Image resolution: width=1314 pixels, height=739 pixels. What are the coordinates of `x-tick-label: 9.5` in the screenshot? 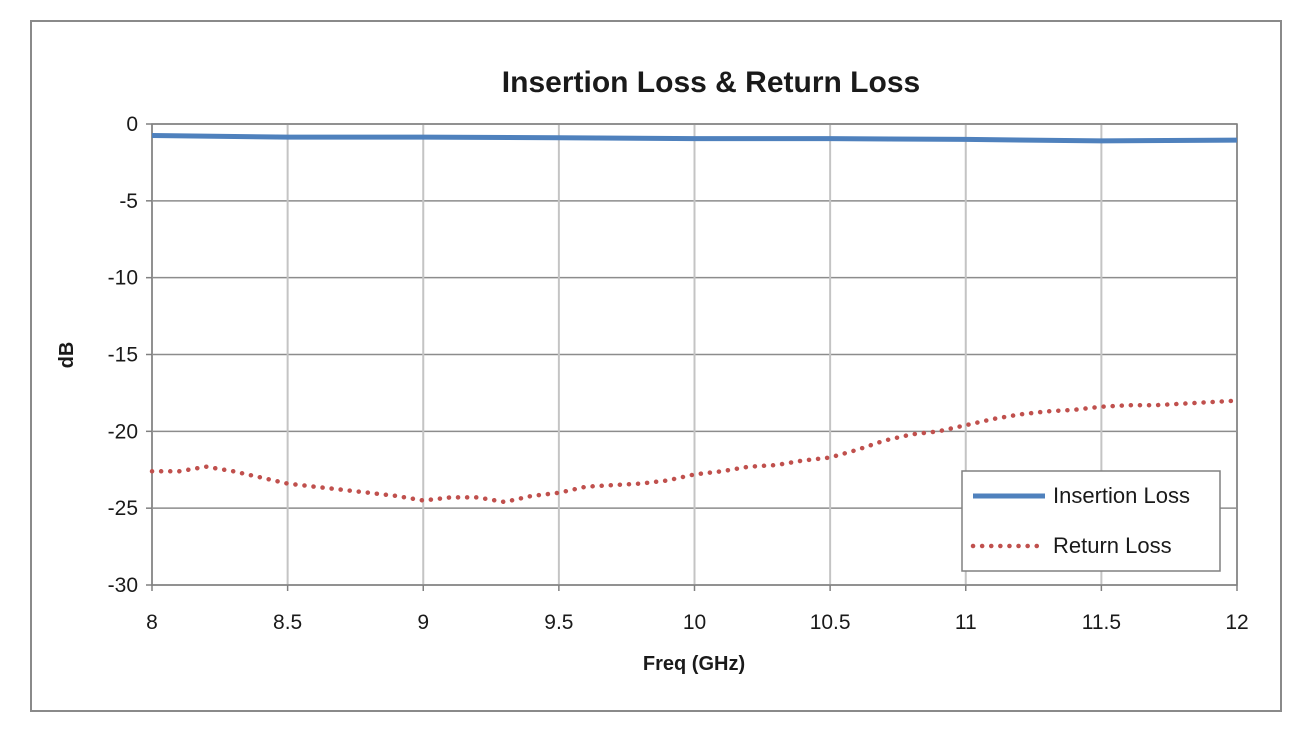 It's located at (558, 622).